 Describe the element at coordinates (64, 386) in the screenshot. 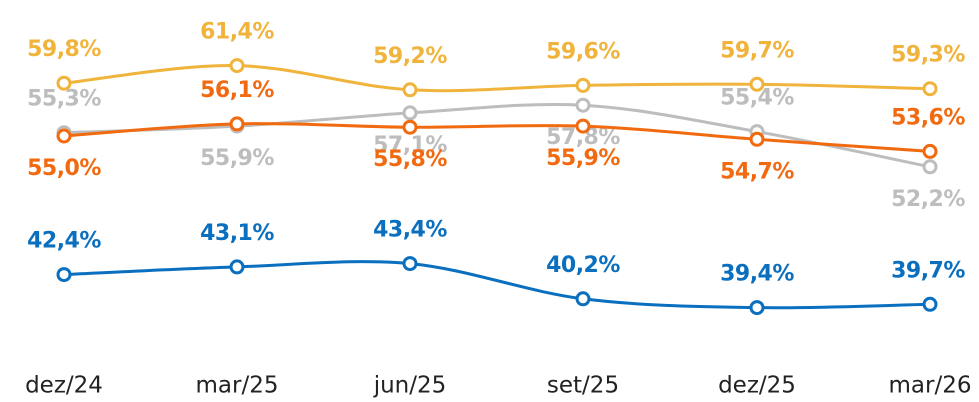

I see `x-tick-label: dez/24` at that location.